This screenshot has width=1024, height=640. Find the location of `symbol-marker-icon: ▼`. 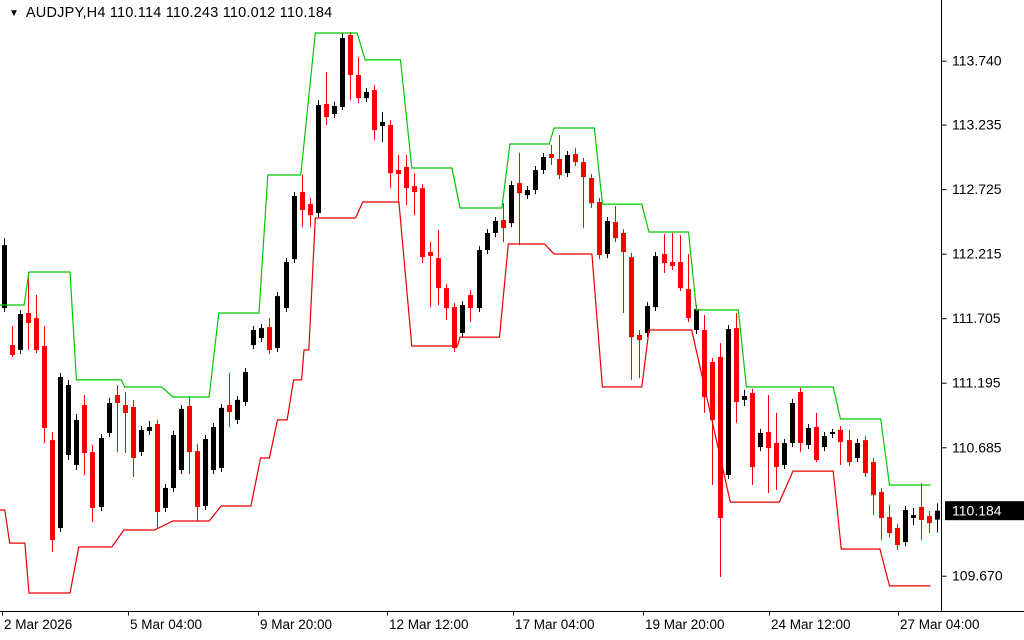

symbol-marker-icon: ▼ is located at coordinates (14, 13).